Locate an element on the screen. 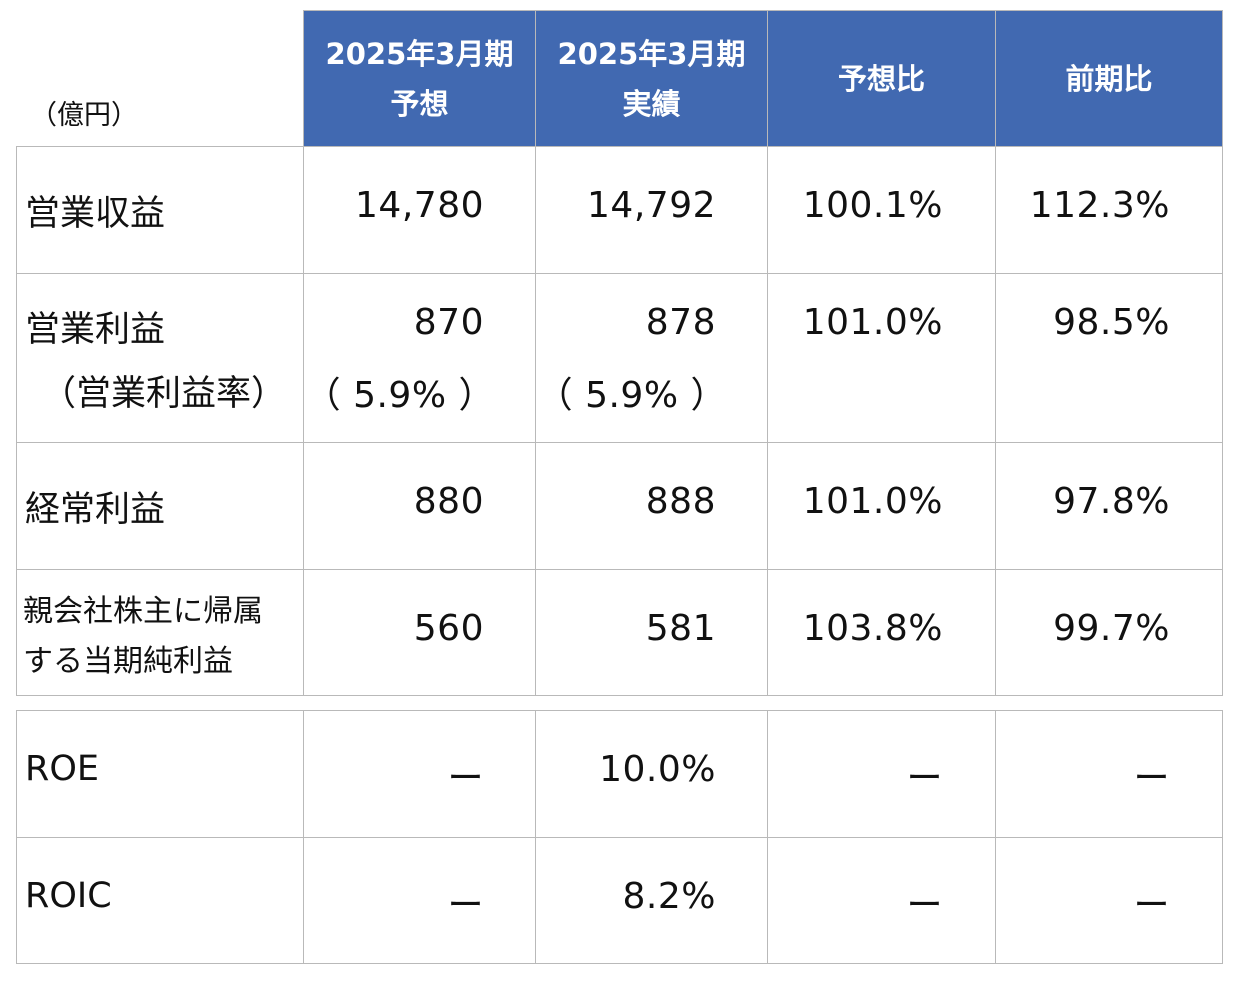 The height and width of the screenshot is (988, 1244). actual-value: 8.2% is located at coordinates (669, 896).